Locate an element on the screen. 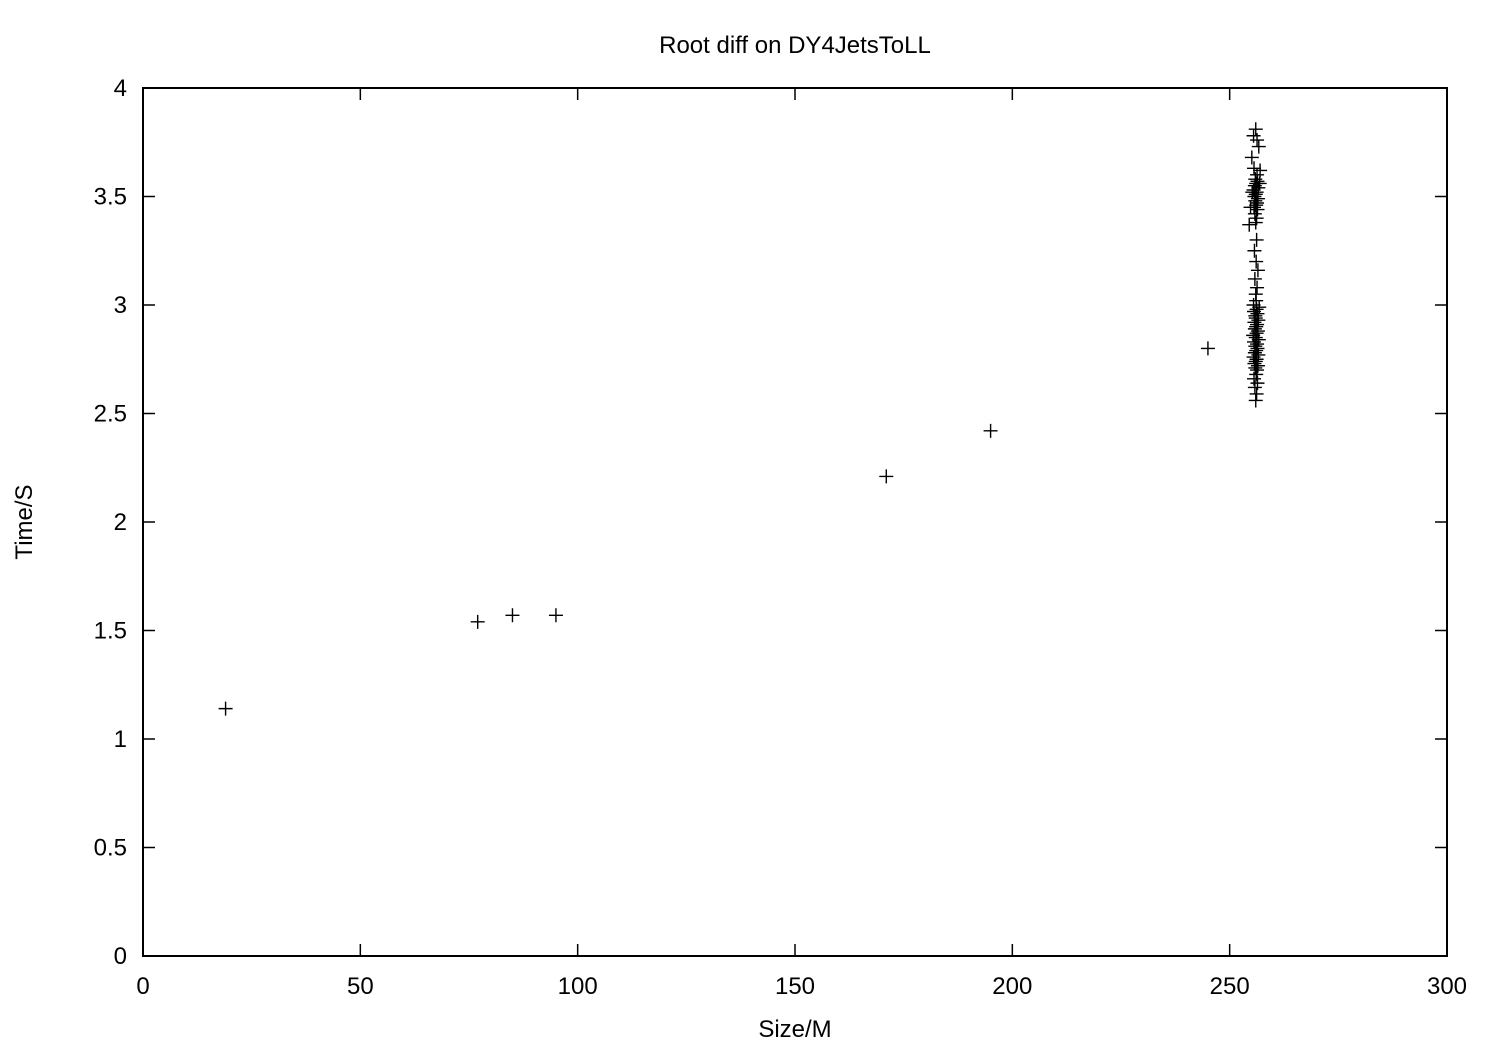 This screenshot has width=1500, height=1050. x-tick-label: 300 is located at coordinates (1447, 986).